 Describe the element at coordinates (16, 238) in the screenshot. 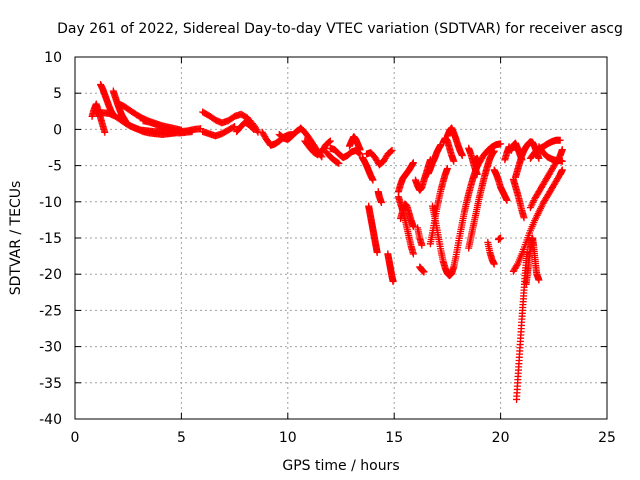

I see `y-axis-label: SDTVAR / TECUs` at that location.